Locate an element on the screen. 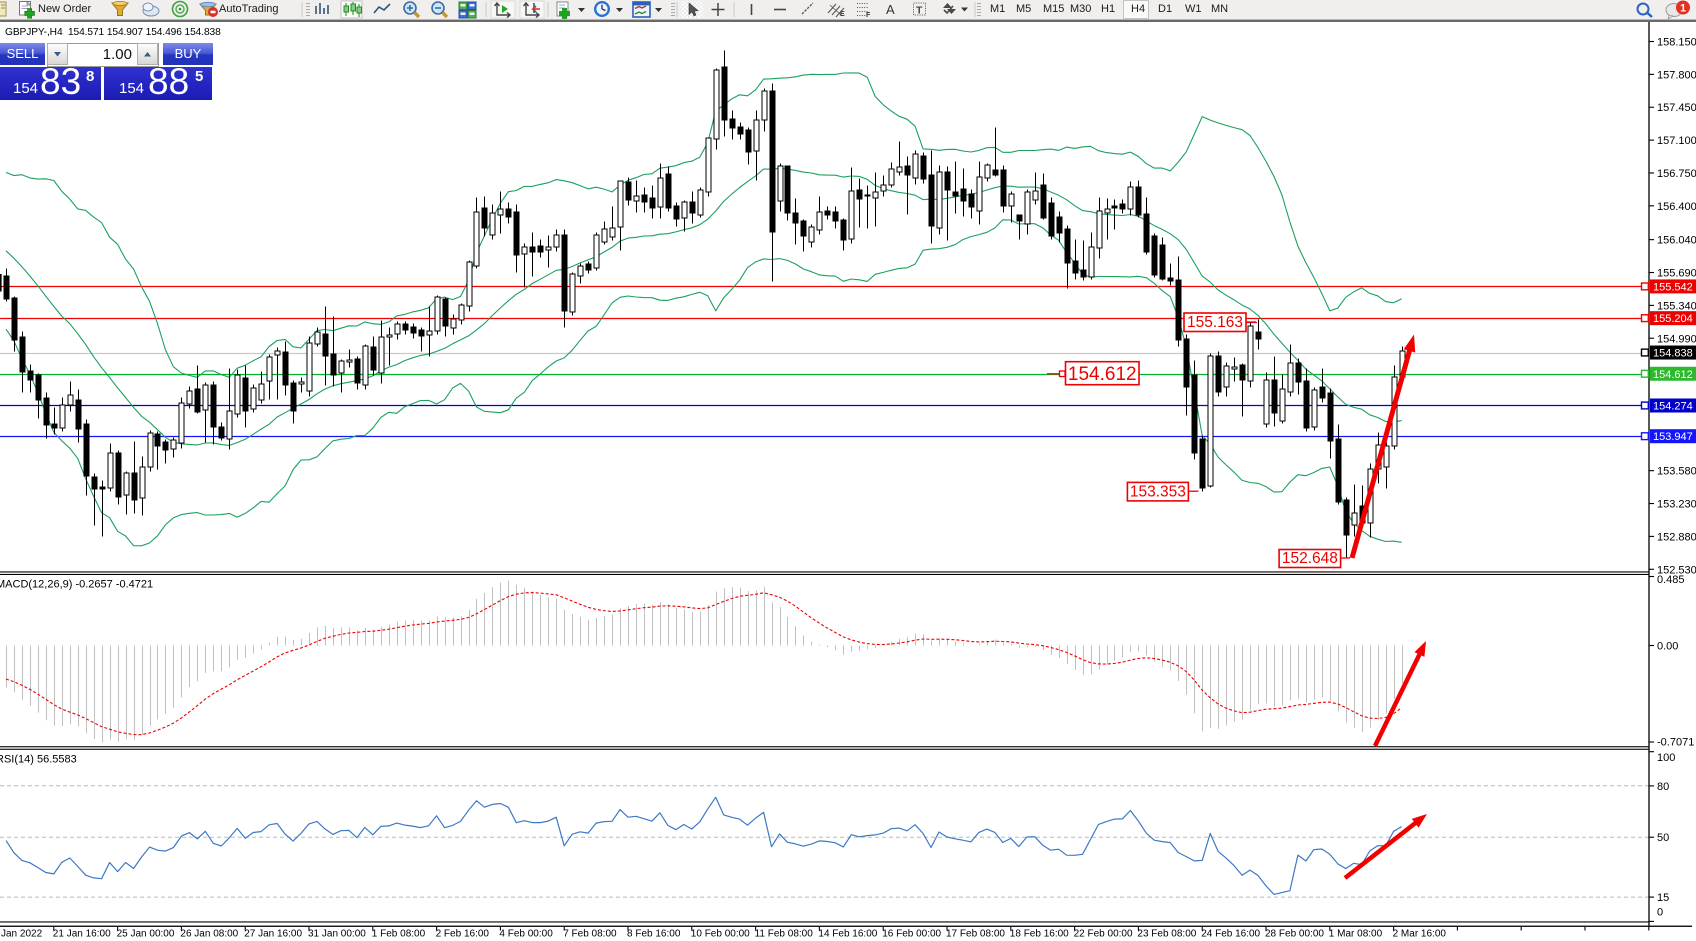 This screenshot has width=1696, height=941. svg-text: 2 Mar 16:00 is located at coordinates (1420, 934).